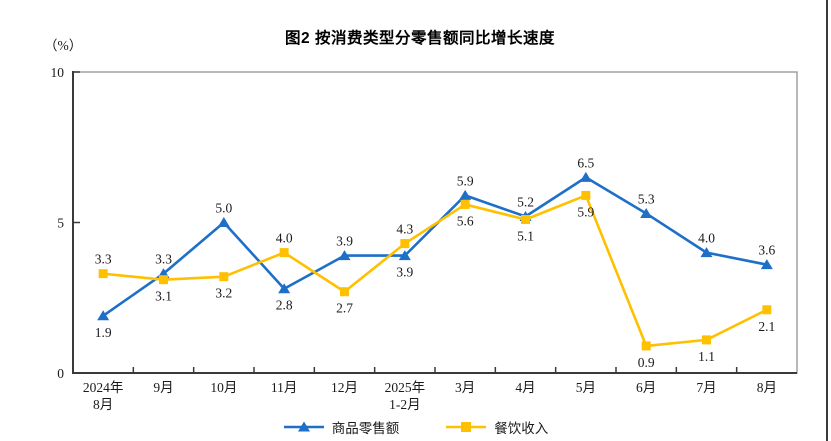 The height and width of the screenshot is (441, 831). I want to click on svg-text: 5.0, so click(223, 208).